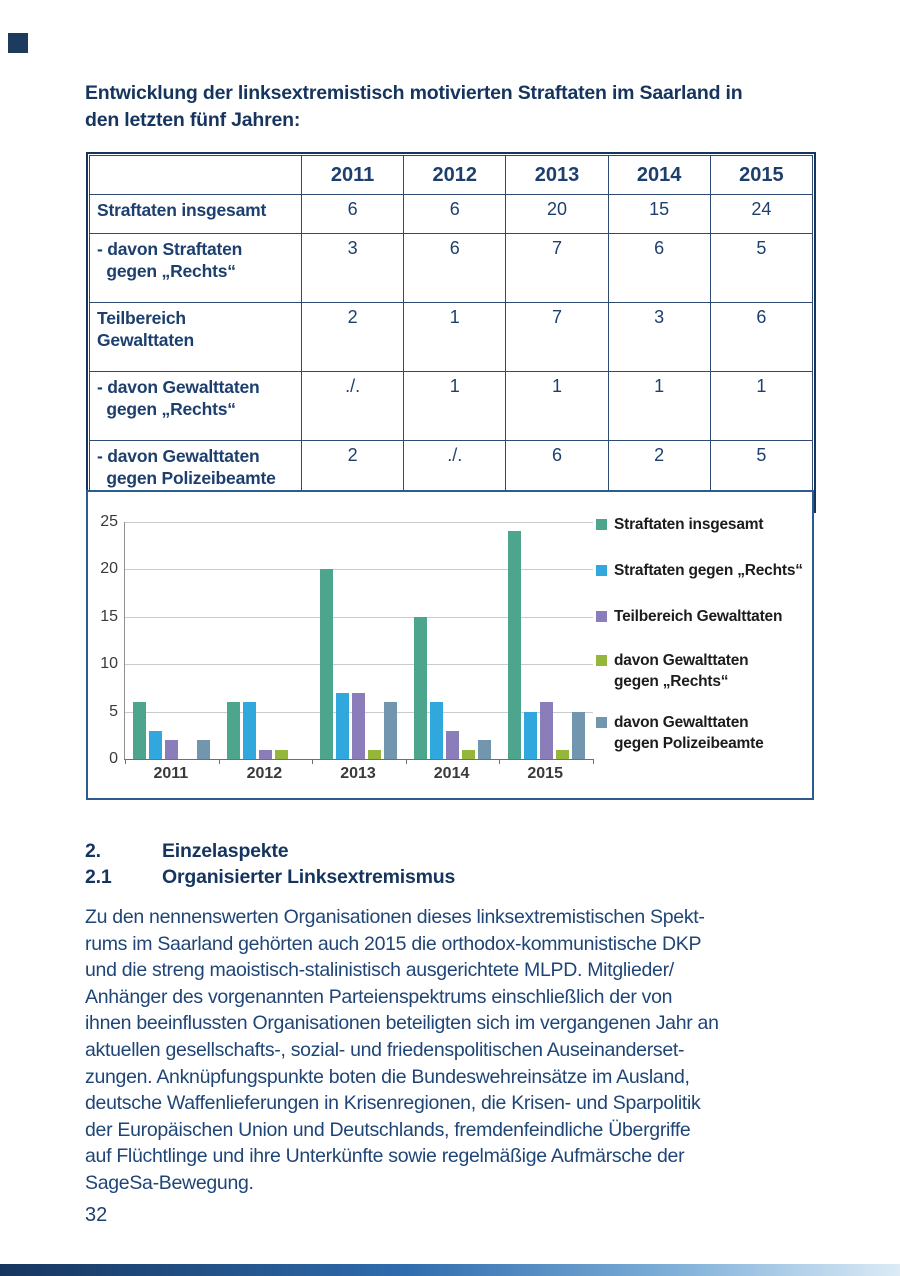 The height and width of the screenshot is (1276, 900). What do you see at coordinates (698, 616) in the screenshot?
I see `legend-label: Teilbereich Gewalttaten` at bounding box center [698, 616].